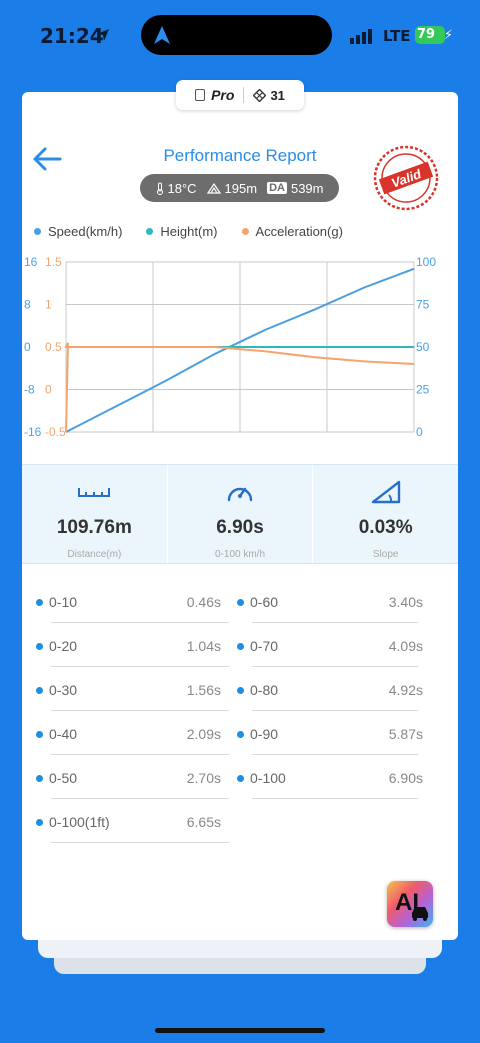 The width and height of the screenshot is (480, 1043). What do you see at coordinates (47, 159) in the screenshot?
I see `back-arrow-icon` at bounding box center [47, 159].